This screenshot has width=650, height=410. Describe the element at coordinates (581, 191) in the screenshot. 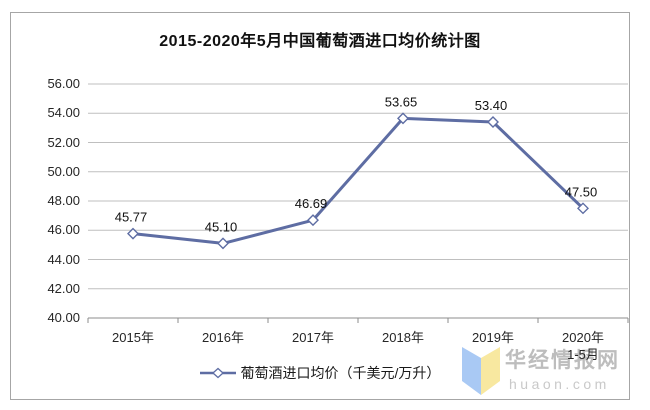

I see `data-label: 47.50` at that location.